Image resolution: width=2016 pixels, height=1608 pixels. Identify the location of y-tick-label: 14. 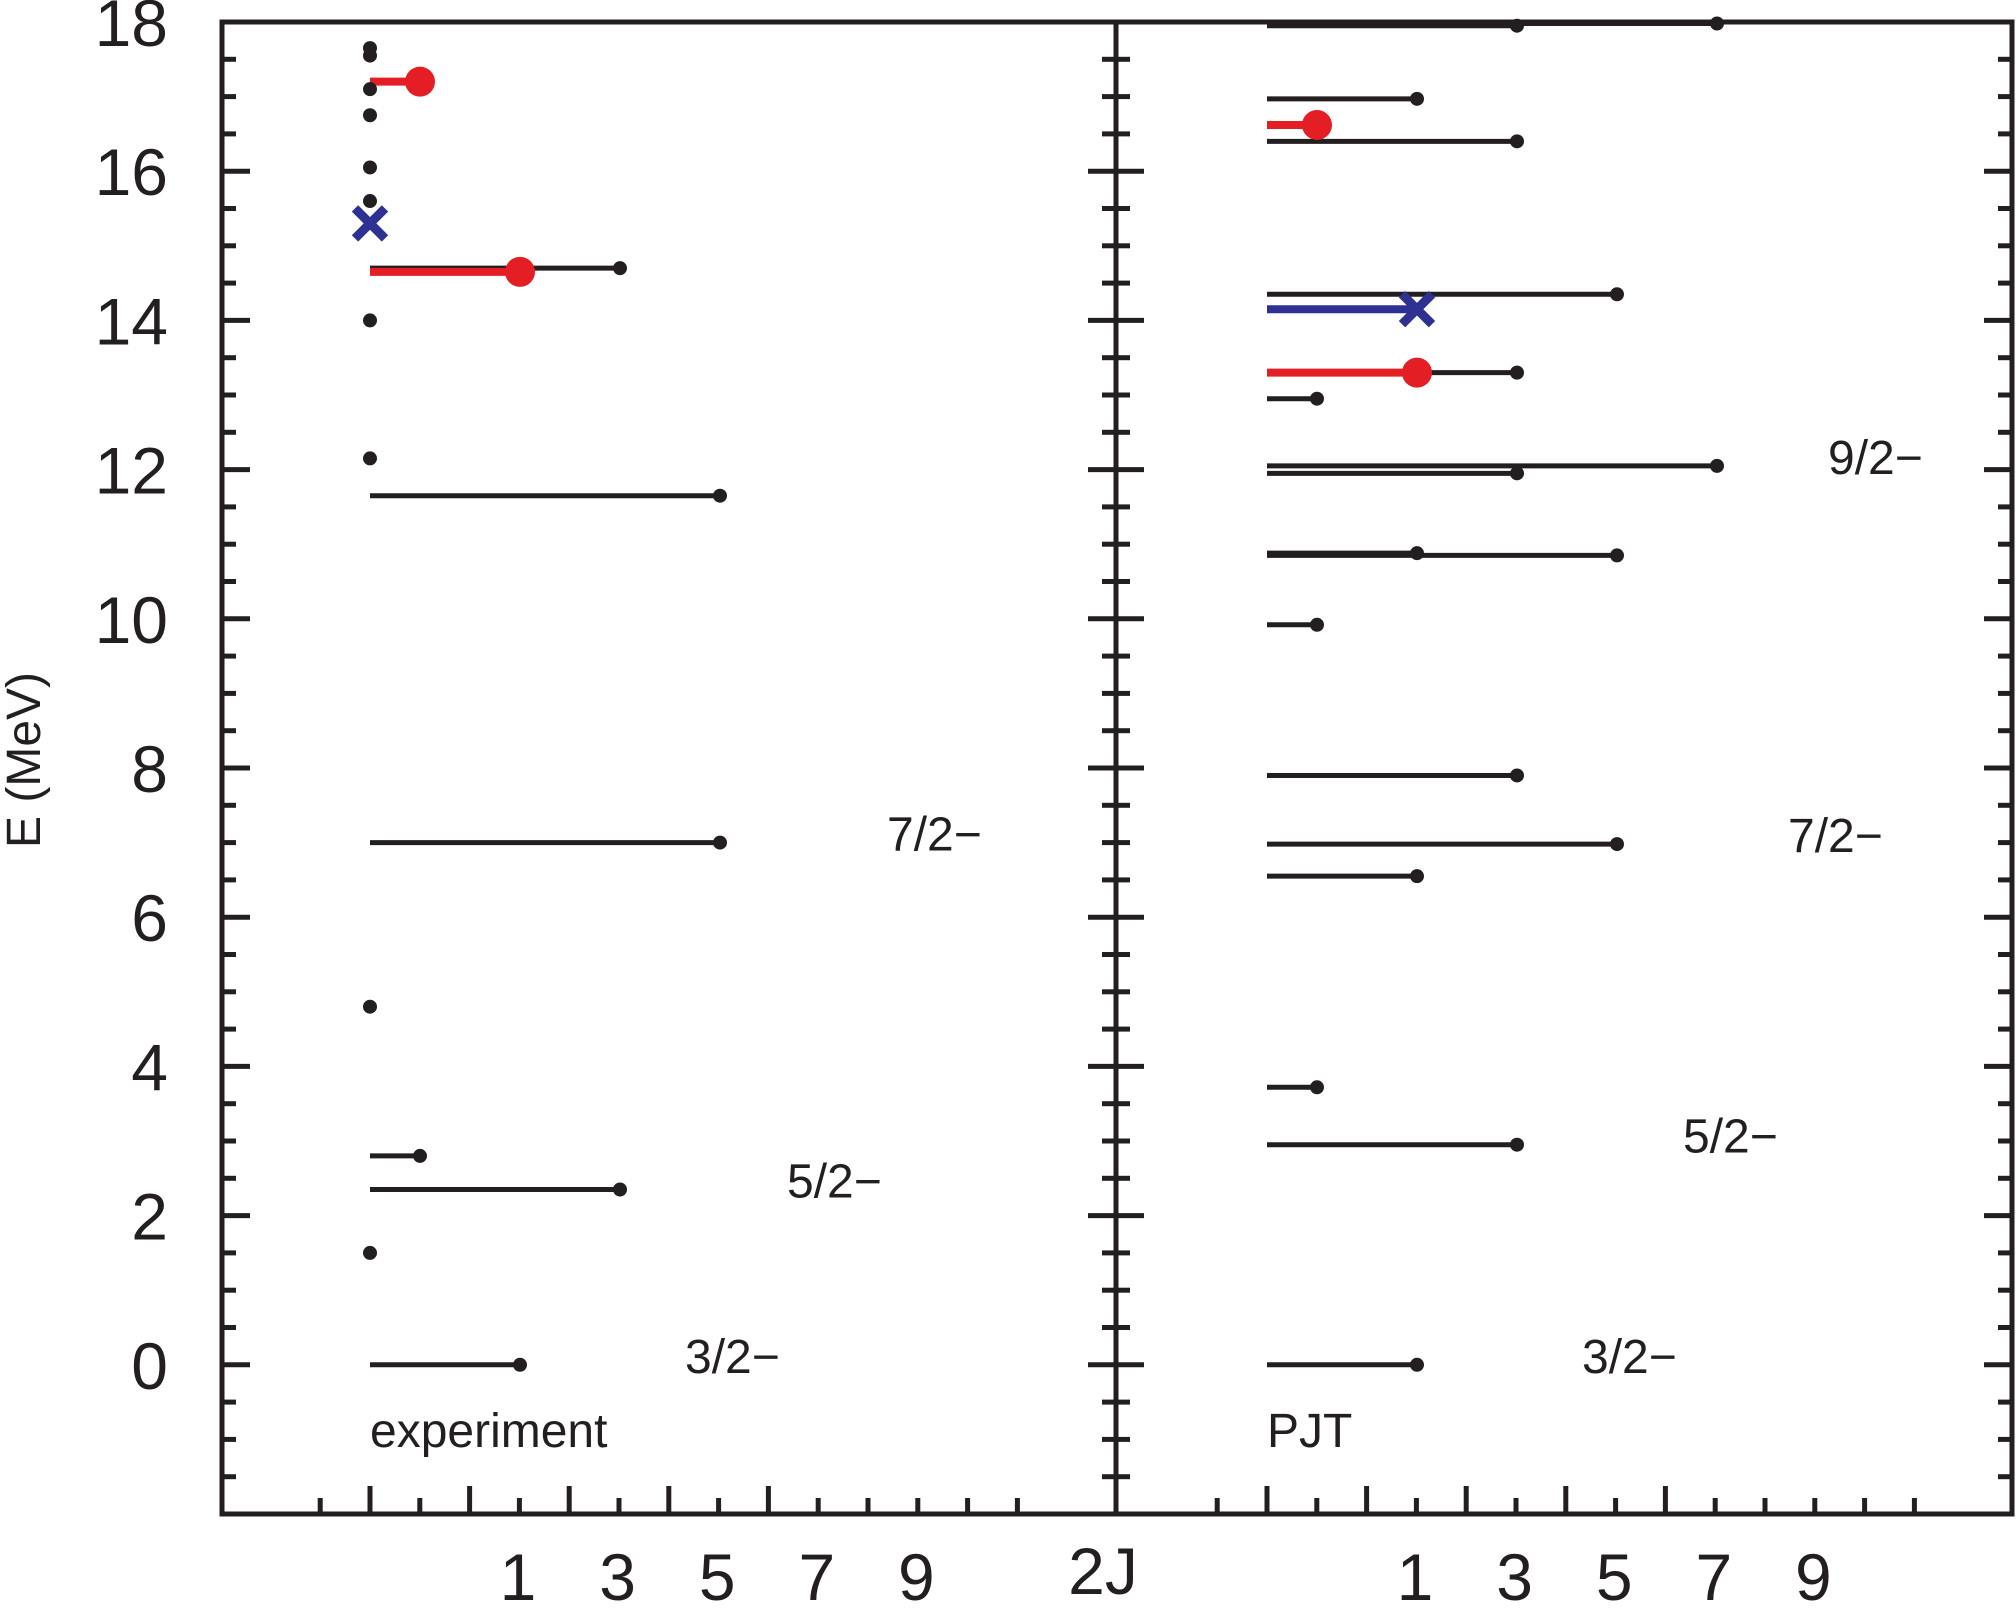
(131, 321).